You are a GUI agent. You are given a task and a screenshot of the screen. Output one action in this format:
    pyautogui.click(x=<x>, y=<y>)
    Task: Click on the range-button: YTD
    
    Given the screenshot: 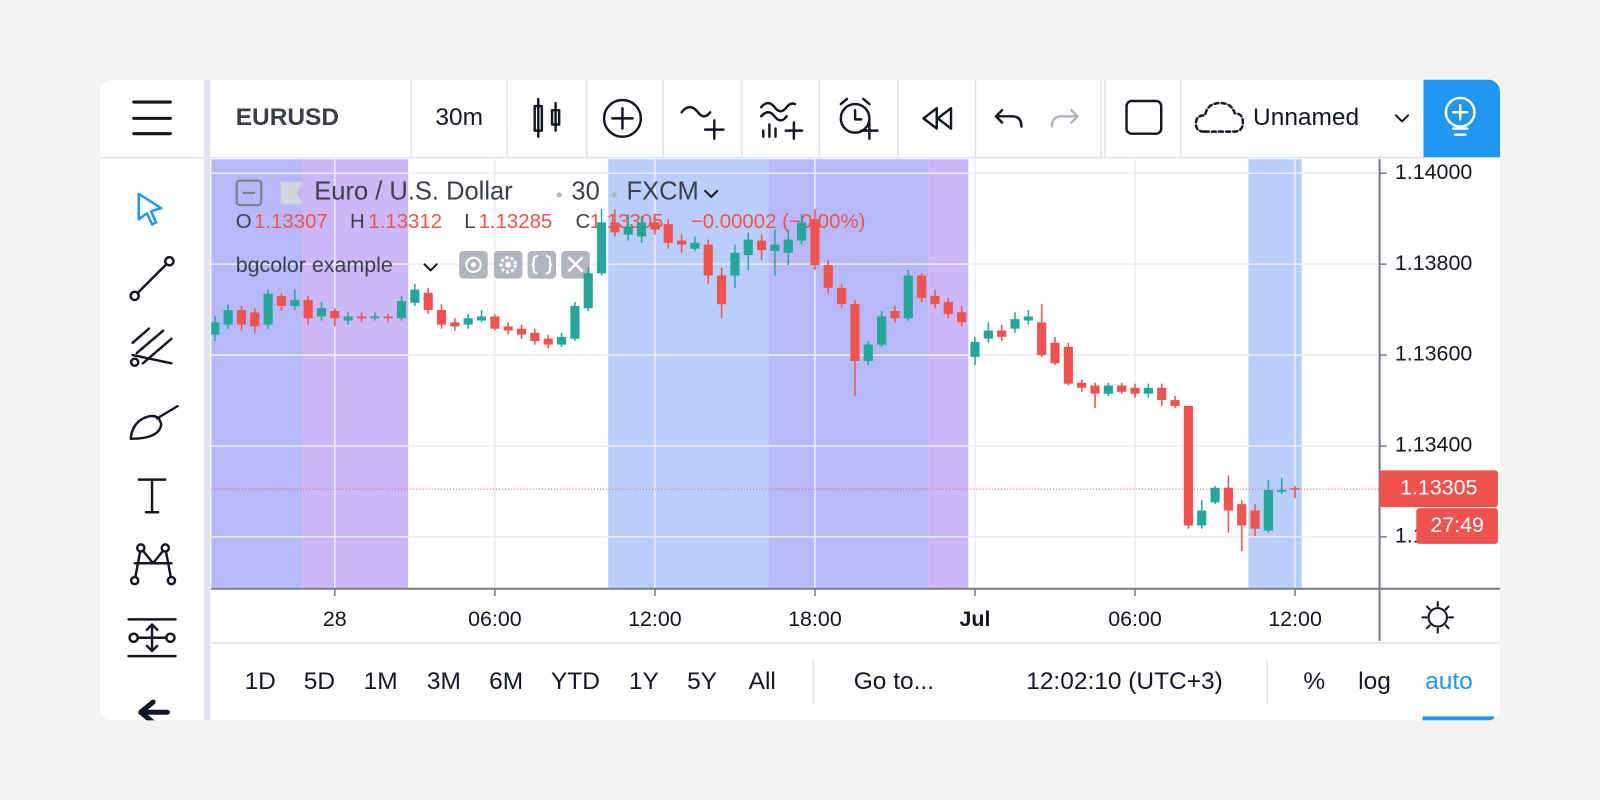 What is the action you would take?
    pyautogui.click(x=575, y=681)
    